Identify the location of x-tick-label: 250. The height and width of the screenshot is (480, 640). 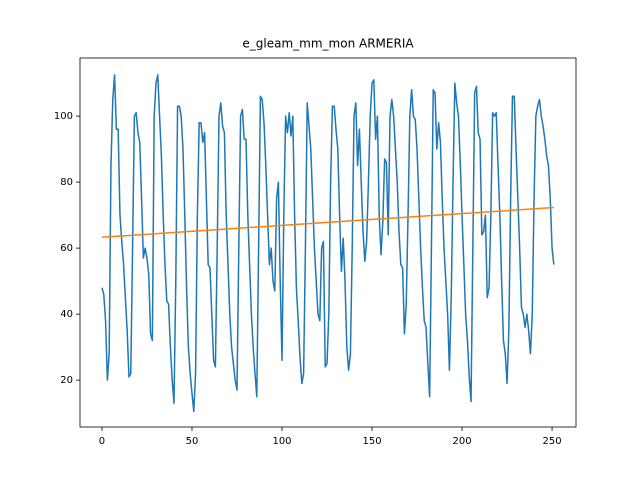
(552, 441).